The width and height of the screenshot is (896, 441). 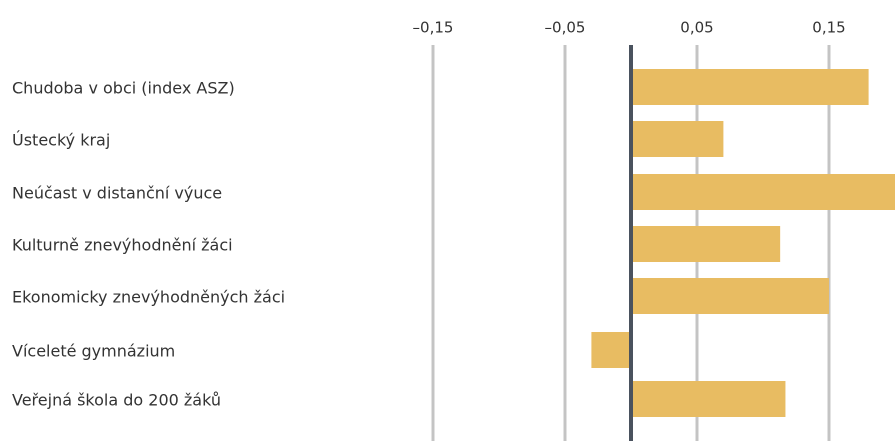 I want to click on category-label: Veřejná škola do 200 žáků, so click(x=116, y=400).